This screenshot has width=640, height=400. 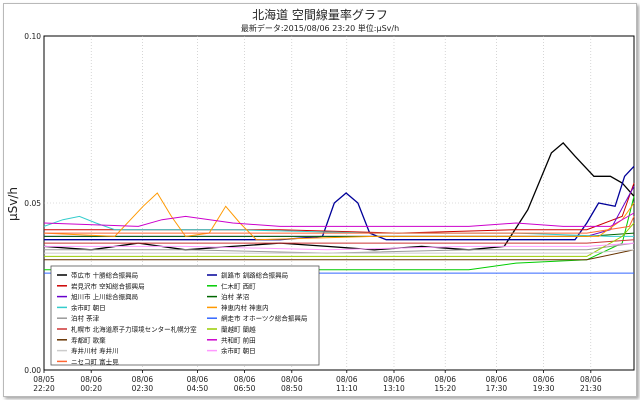 I want to click on legend-label-4: 旭川市 上川総合振興局, so click(x=104, y=296).